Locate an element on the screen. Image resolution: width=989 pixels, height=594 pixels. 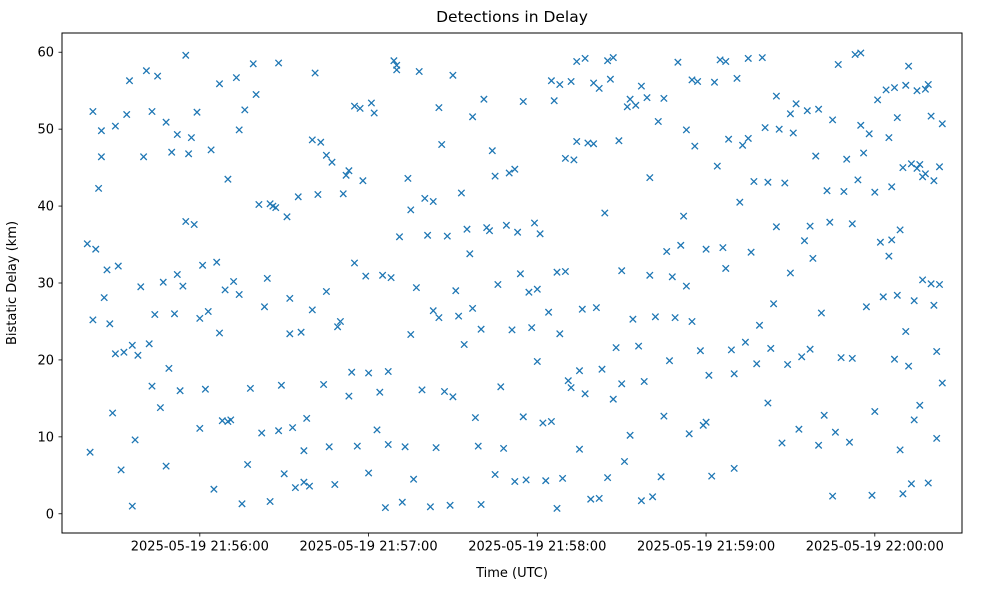
chart-title: Detections in Delay is located at coordinates (512, 17).